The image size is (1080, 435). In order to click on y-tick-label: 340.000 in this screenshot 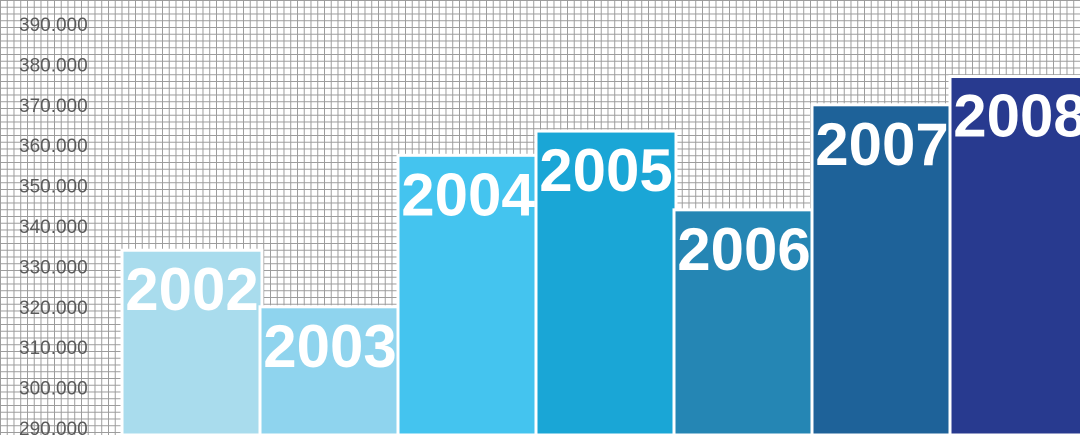, I will do `click(53, 227)`.